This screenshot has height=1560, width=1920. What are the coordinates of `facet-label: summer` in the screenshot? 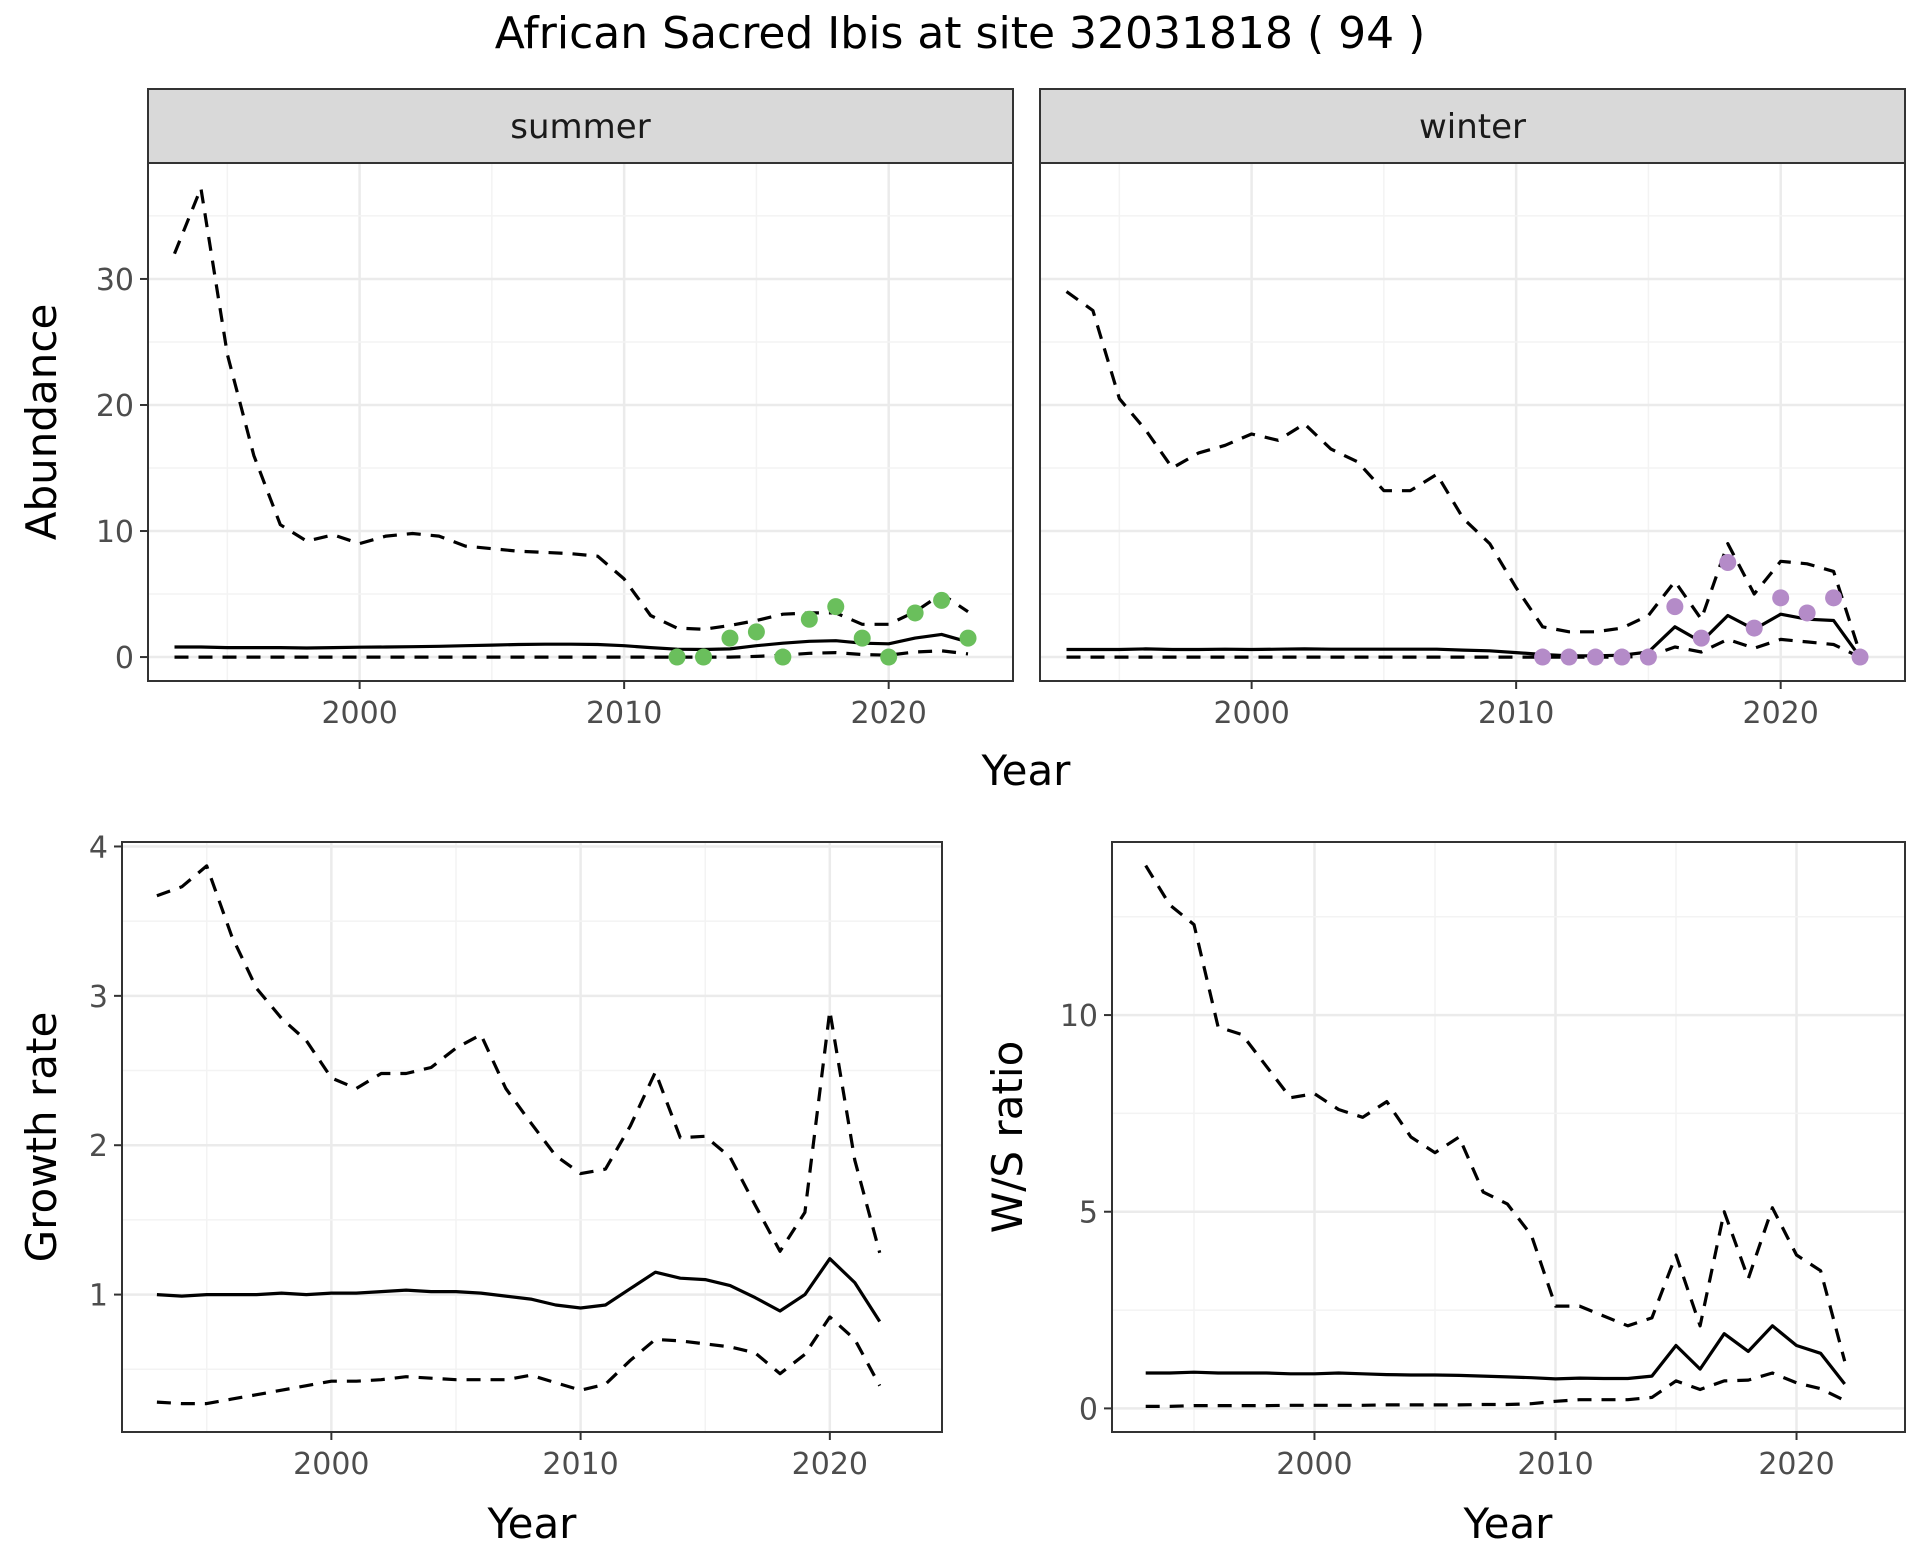 It's located at (580, 127).